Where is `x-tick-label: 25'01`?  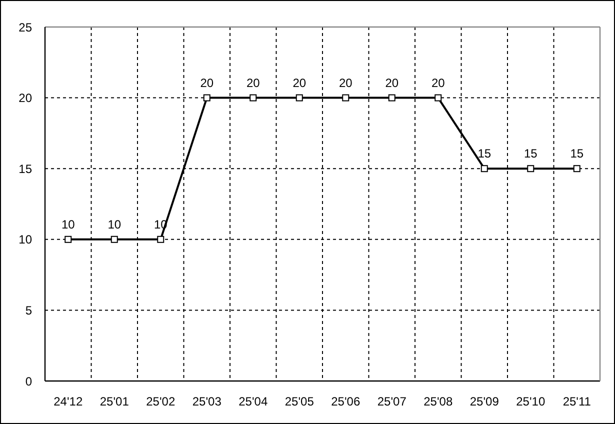
x-tick-label: 25'01 is located at coordinates (115, 401).